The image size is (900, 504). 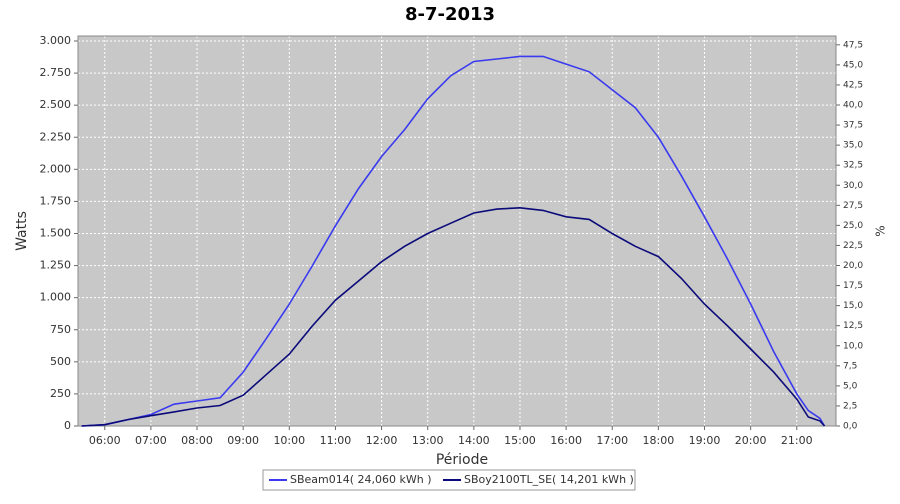 I want to click on x-tick-label: 06:00, so click(x=105, y=440).